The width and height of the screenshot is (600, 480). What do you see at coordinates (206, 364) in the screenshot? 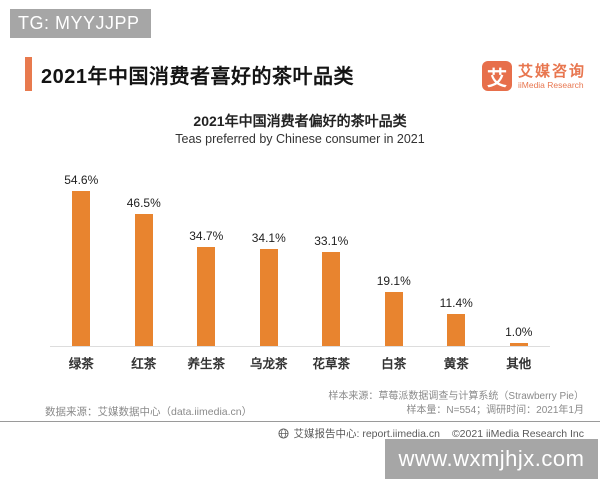
I see `category-label: 养生茶` at bounding box center [206, 364].